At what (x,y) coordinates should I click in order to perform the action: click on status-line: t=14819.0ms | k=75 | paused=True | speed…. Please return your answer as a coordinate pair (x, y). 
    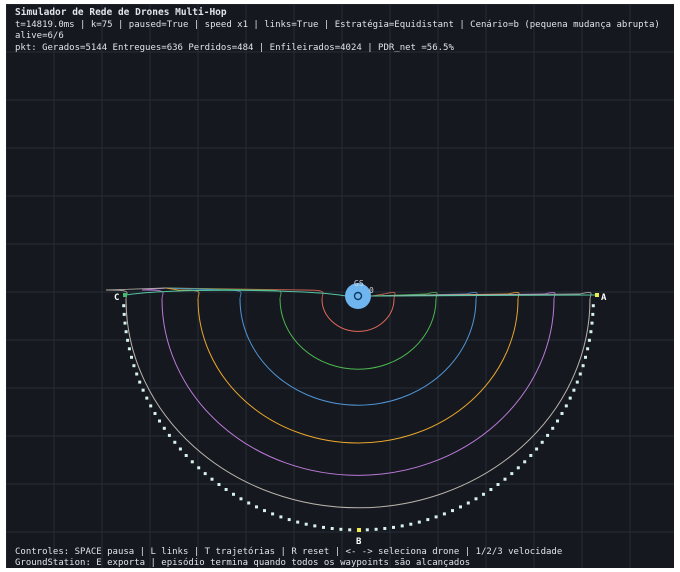
    Looking at the image, I should click on (337, 25).